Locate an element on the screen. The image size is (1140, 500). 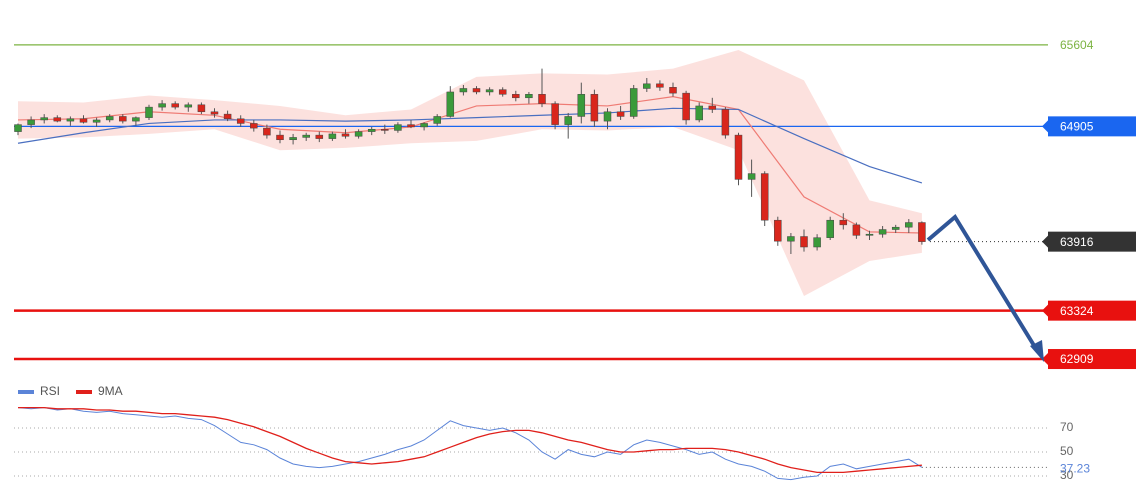
level-label: 62909 is located at coordinates (1077, 359).